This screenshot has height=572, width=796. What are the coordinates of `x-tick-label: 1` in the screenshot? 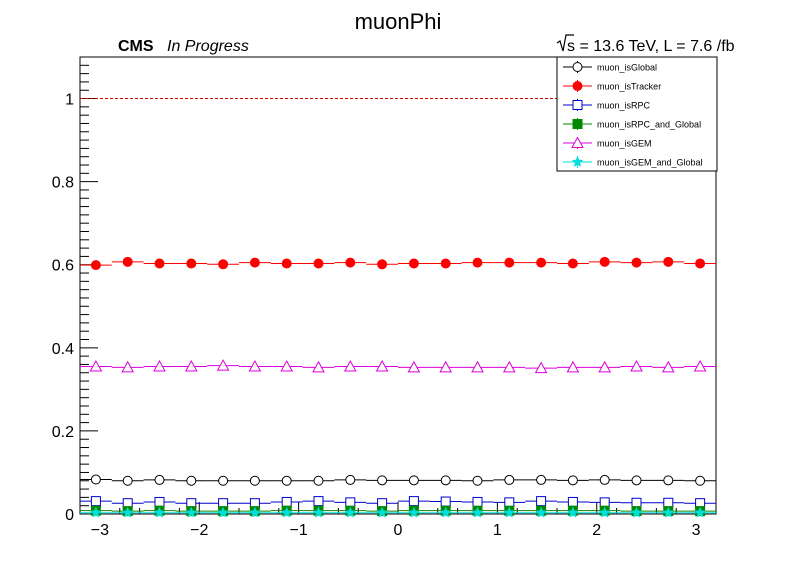 It's located at (497, 530).